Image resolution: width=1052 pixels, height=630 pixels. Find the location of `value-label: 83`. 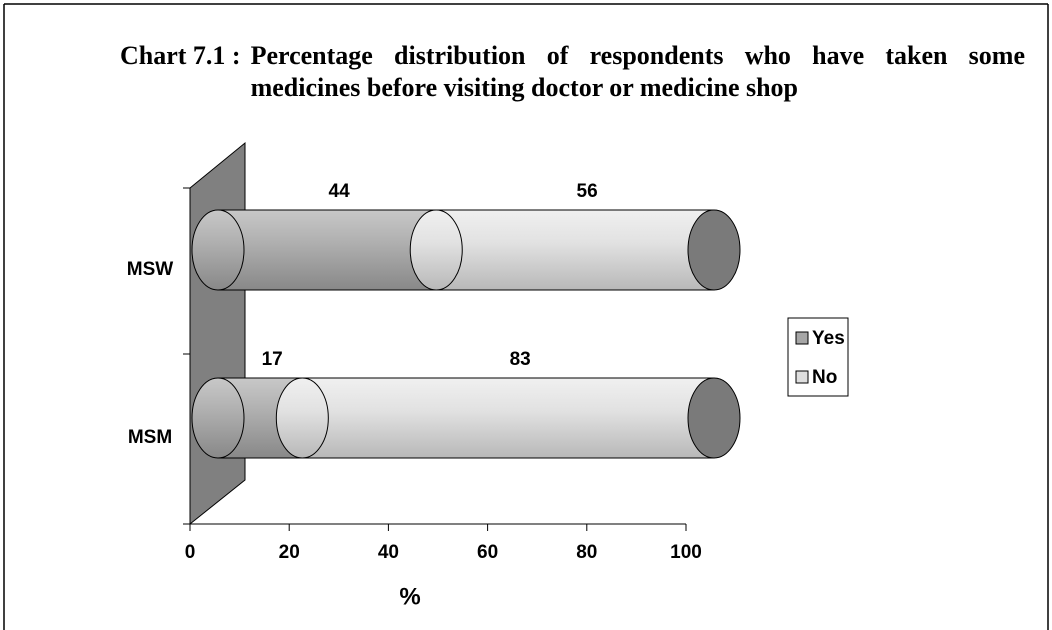

value-label: 83 is located at coordinates (520, 359).